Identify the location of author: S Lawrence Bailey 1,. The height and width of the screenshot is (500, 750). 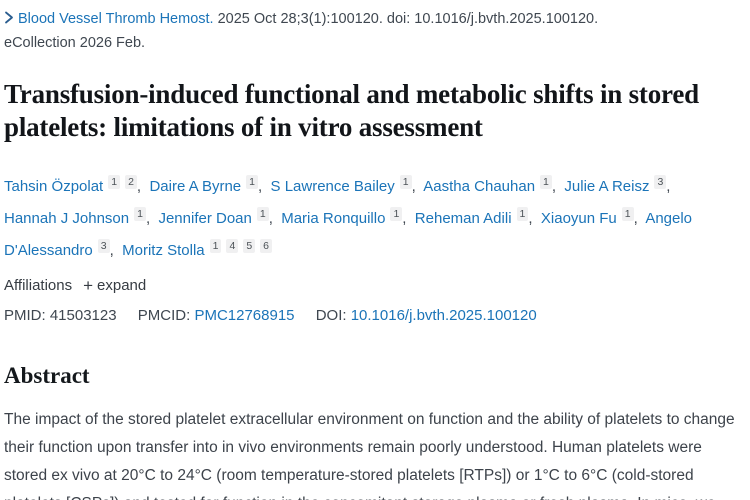
(345, 185).